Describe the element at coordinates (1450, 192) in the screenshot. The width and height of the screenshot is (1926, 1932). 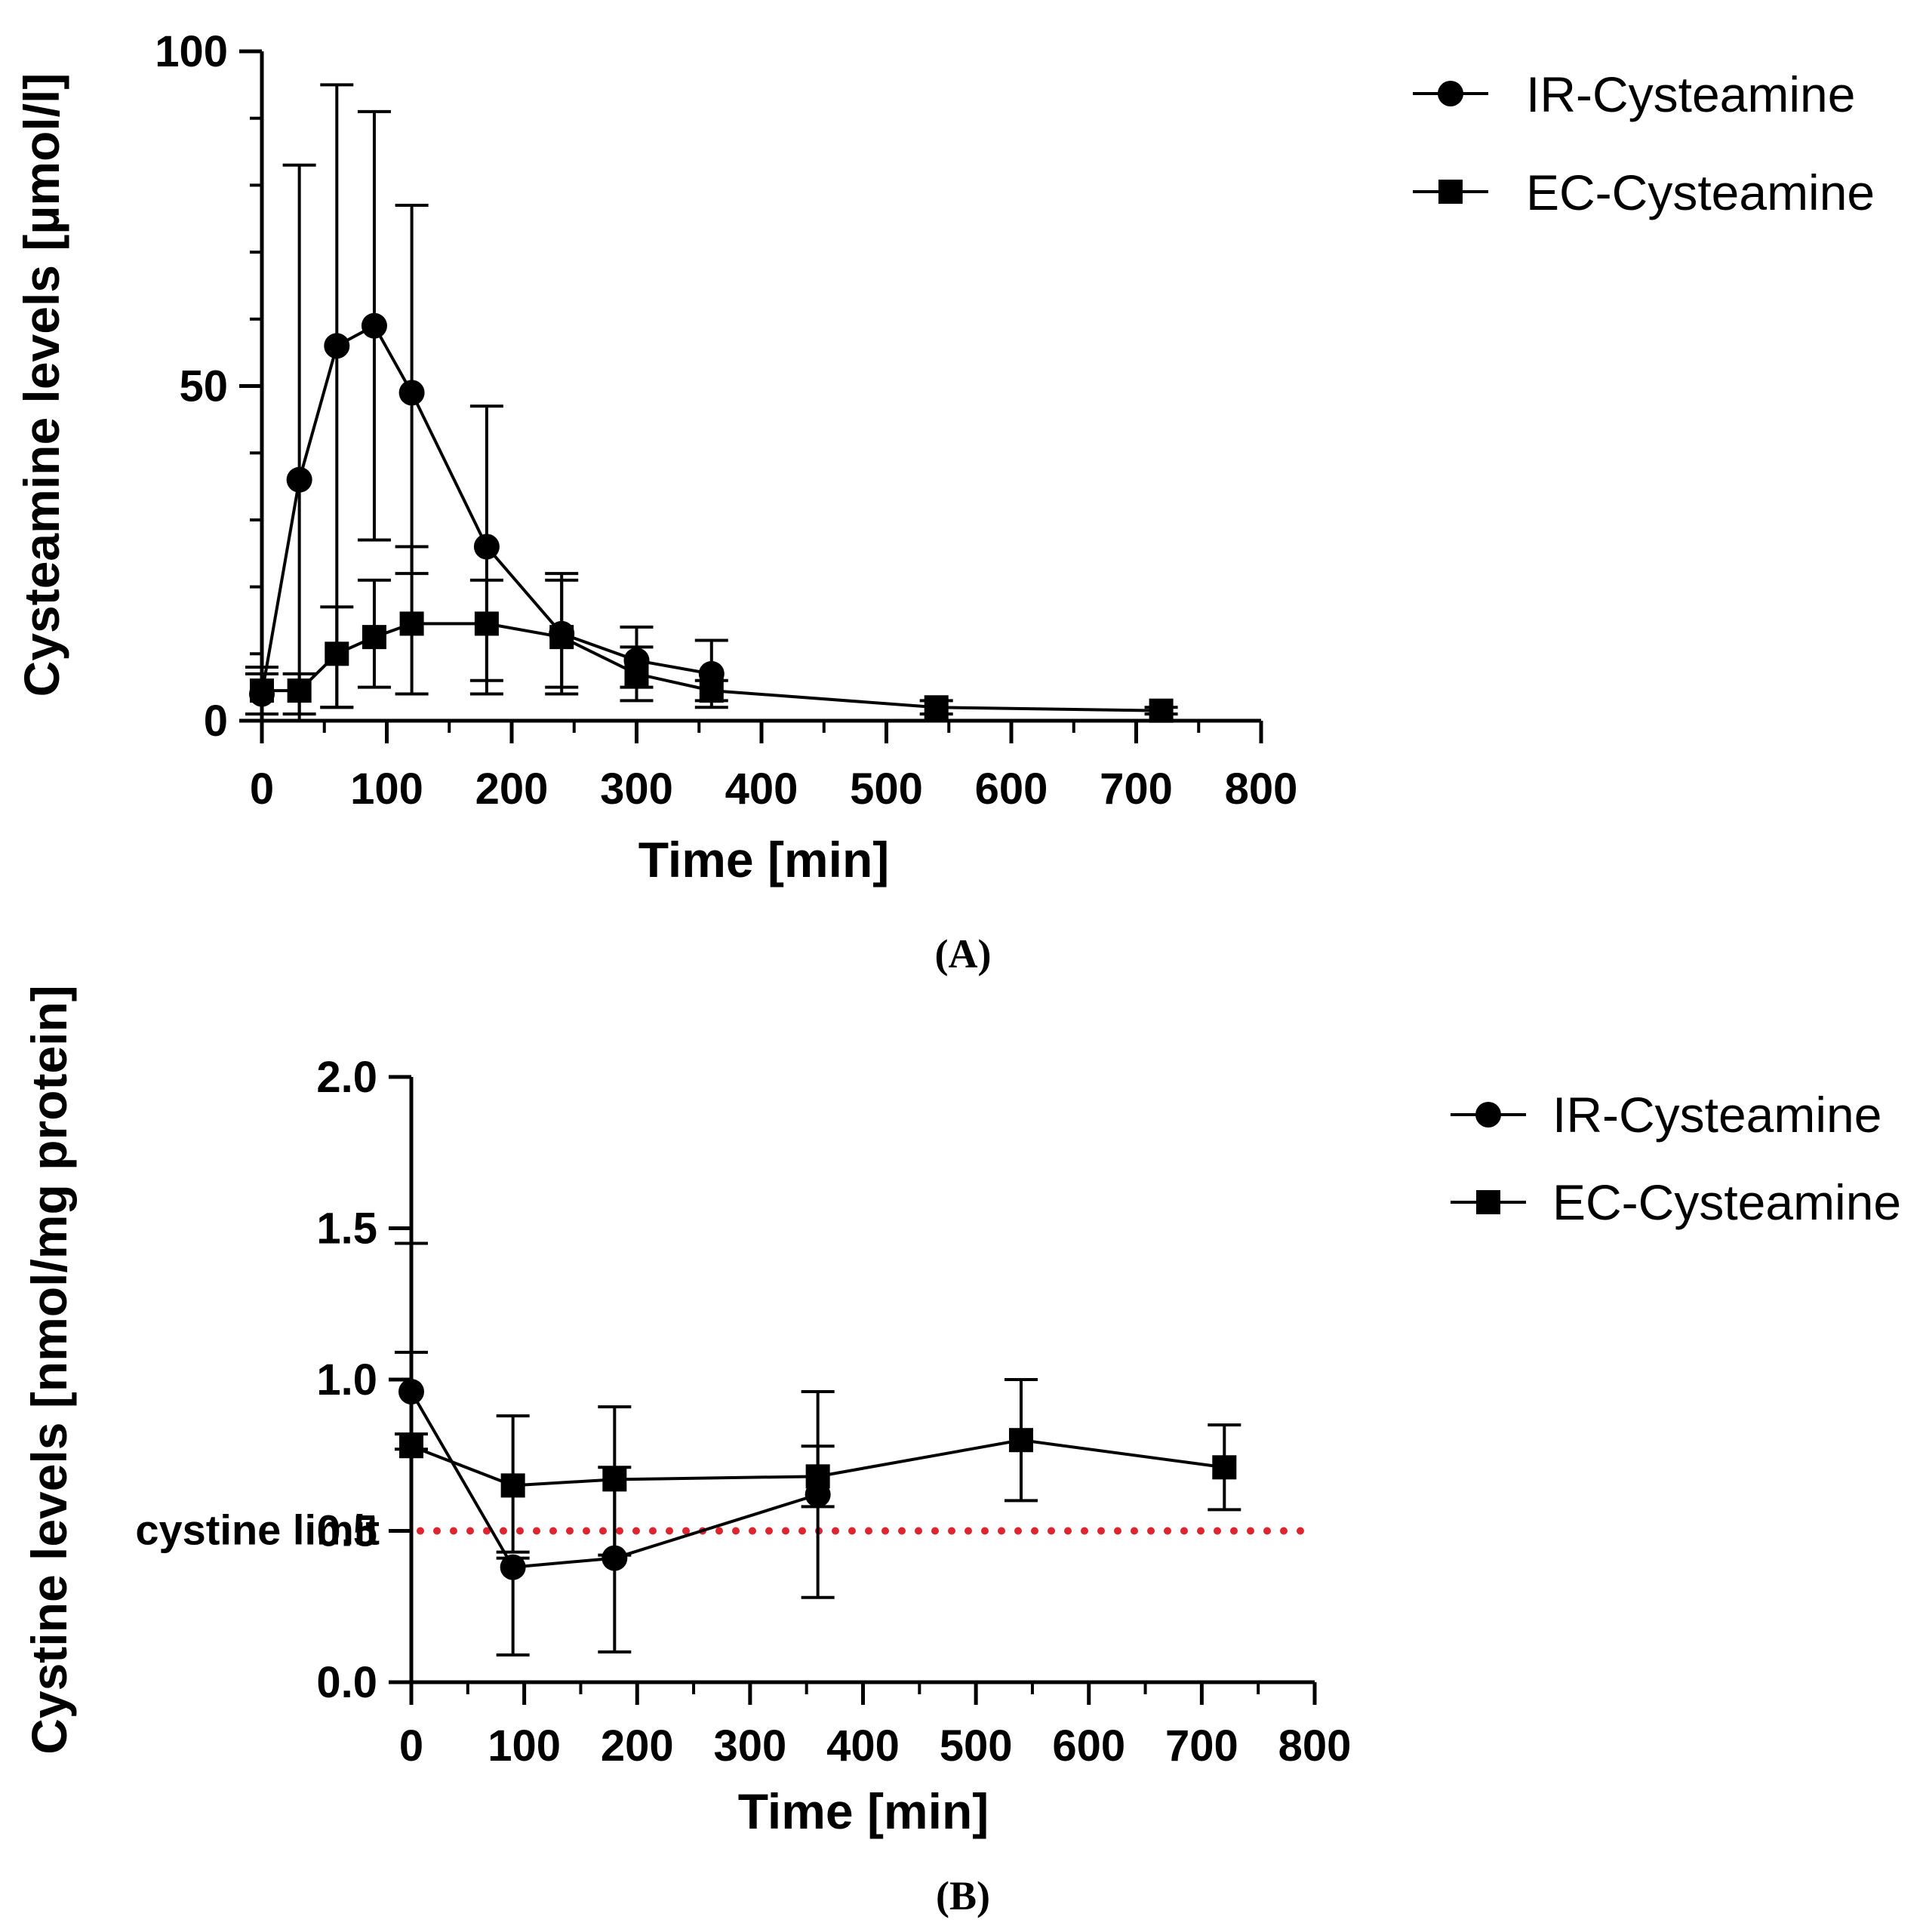
I see `legend-a-ec-square-marker` at that location.